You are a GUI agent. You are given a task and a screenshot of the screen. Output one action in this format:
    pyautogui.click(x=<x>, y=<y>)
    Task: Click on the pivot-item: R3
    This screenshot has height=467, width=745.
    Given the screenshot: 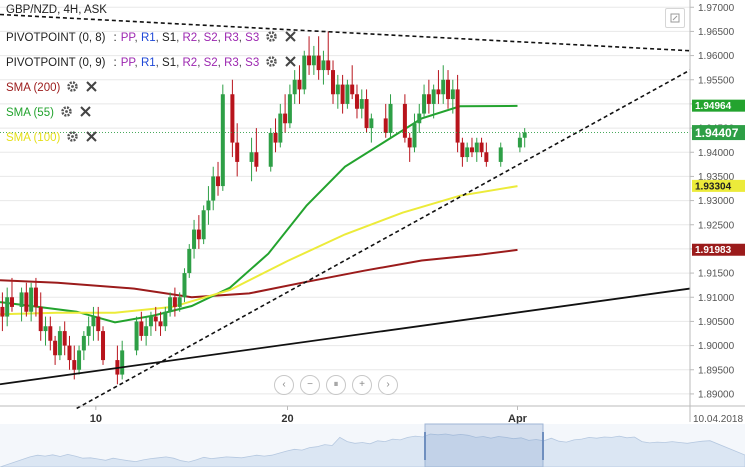 What is the action you would take?
    pyautogui.click(x=231, y=38)
    